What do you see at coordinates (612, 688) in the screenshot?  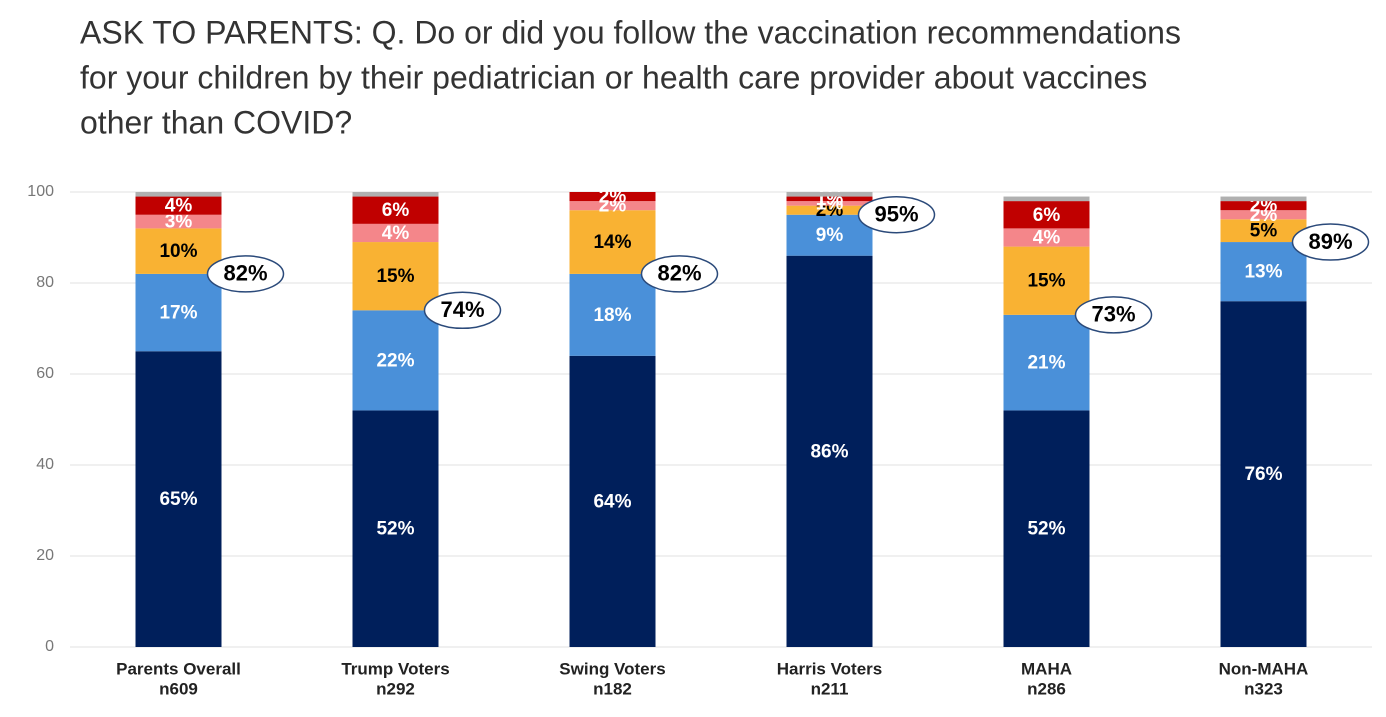 I see `x-tick-sublabel: n182` at bounding box center [612, 688].